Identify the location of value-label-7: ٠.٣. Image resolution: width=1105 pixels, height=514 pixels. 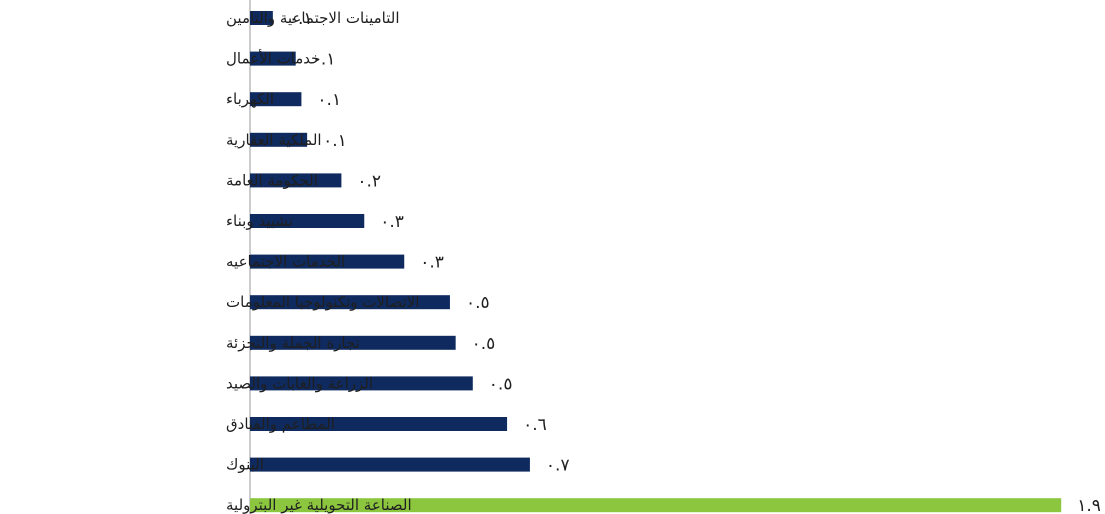
(432, 263).